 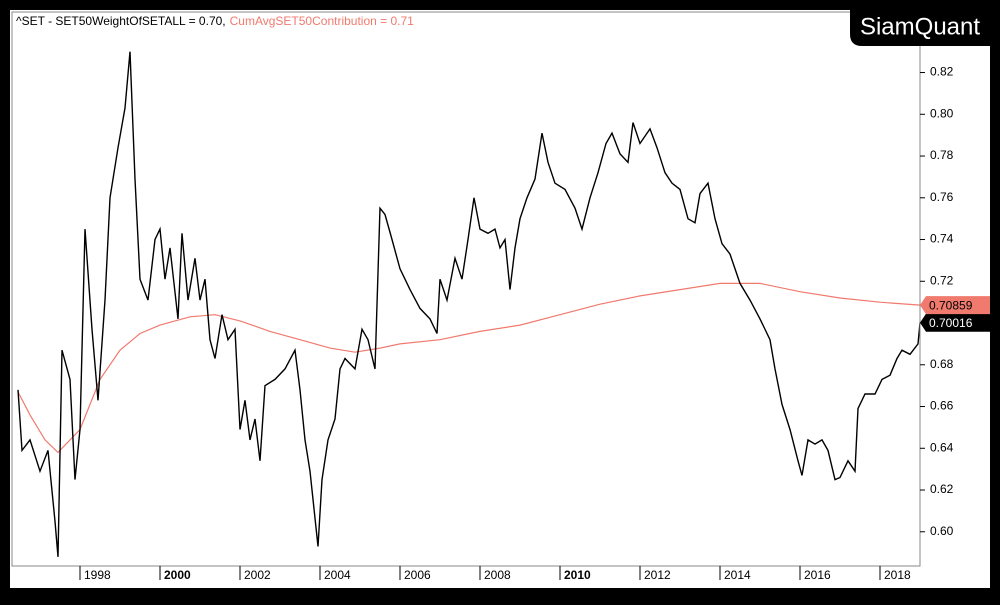 What do you see at coordinates (337, 575) in the screenshot?
I see `x-tick-label: 2004` at bounding box center [337, 575].